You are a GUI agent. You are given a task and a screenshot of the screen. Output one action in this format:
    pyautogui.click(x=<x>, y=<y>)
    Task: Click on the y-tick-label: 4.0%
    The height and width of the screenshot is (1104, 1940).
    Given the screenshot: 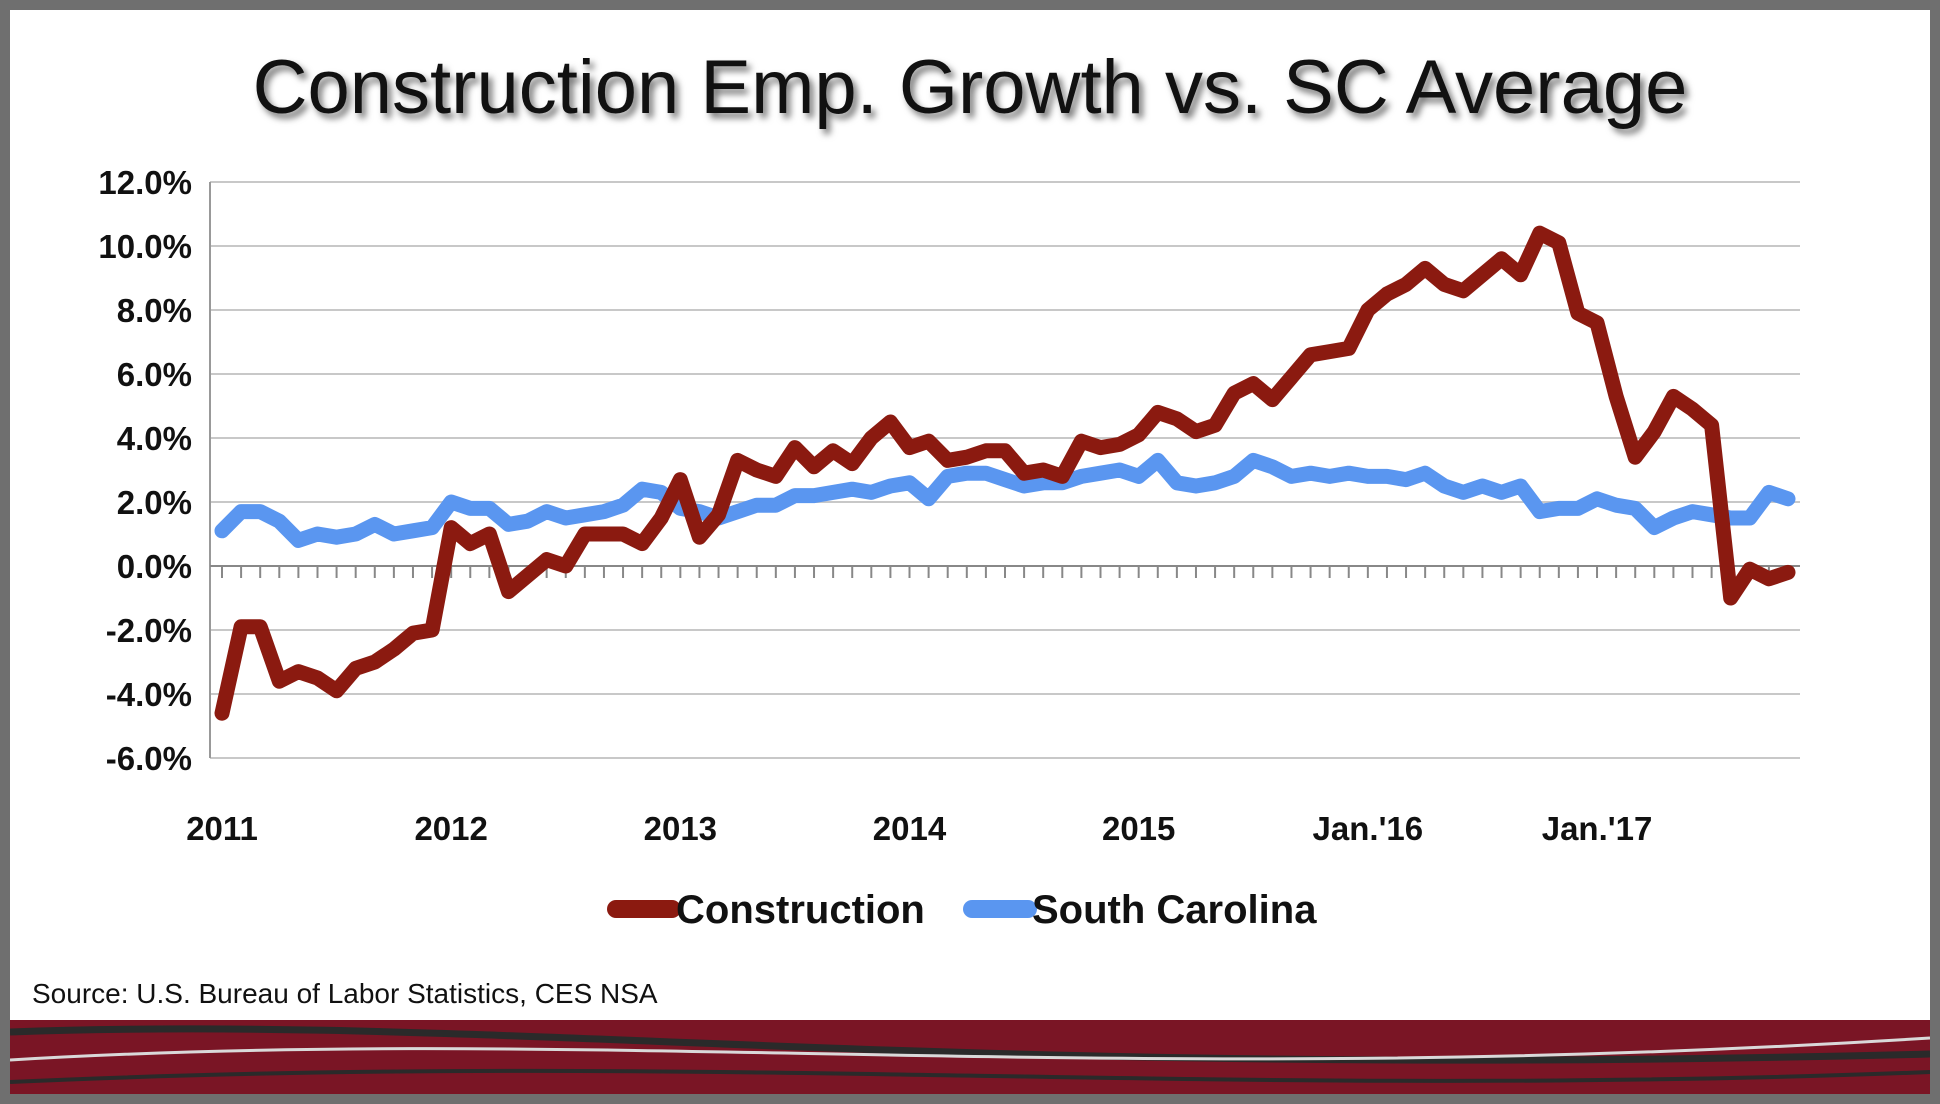 What is the action you would take?
    pyautogui.click(x=154, y=438)
    